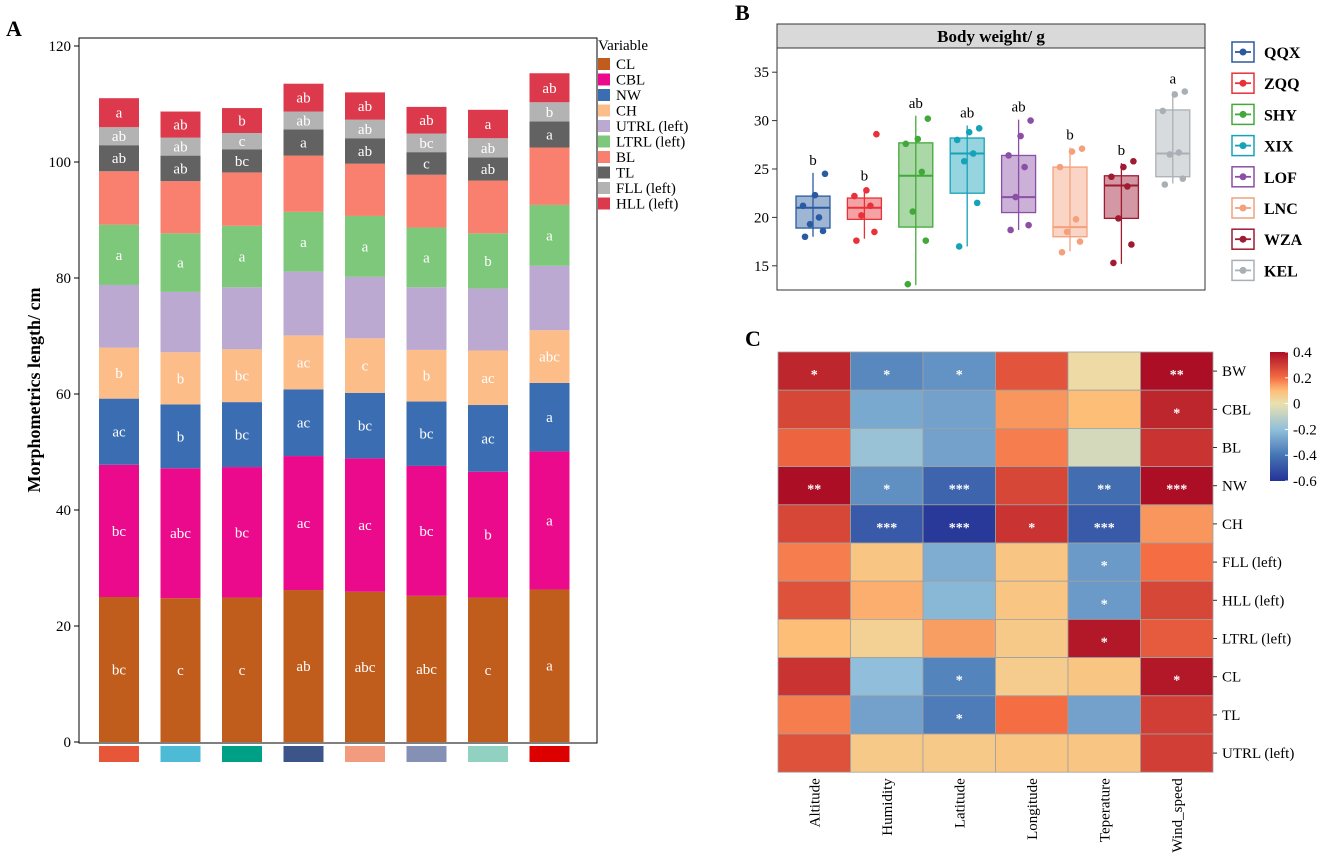 This screenshot has width=1325, height=865. What do you see at coordinates (1104, 490) in the screenshot?
I see `panel-c-significance: **` at bounding box center [1104, 490].